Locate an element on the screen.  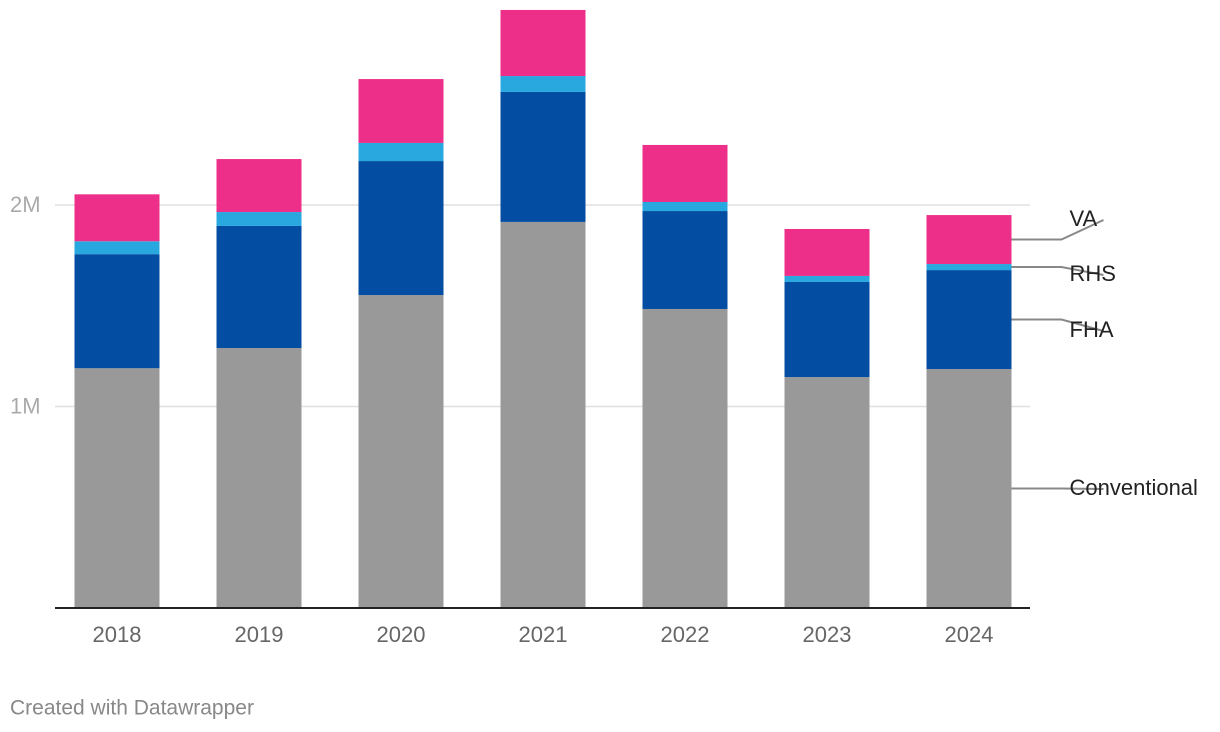
legend-label: Conventional is located at coordinates (1134, 487).